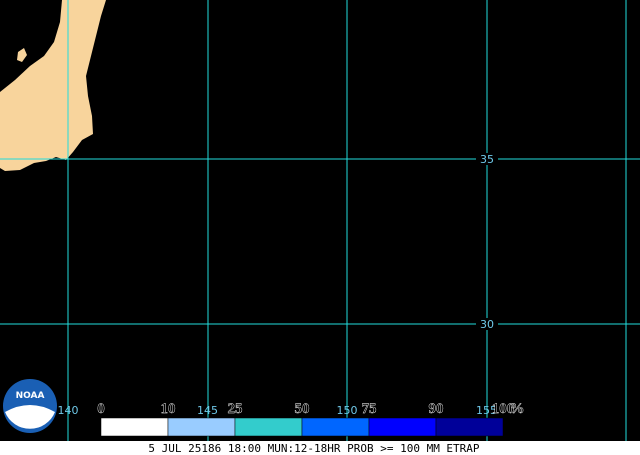 Image resolution: width=640 pixels, height=455 pixels. What do you see at coordinates (486, 410) in the screenshot?
I see `lon-label: 155` at bounding box center [486, 410].